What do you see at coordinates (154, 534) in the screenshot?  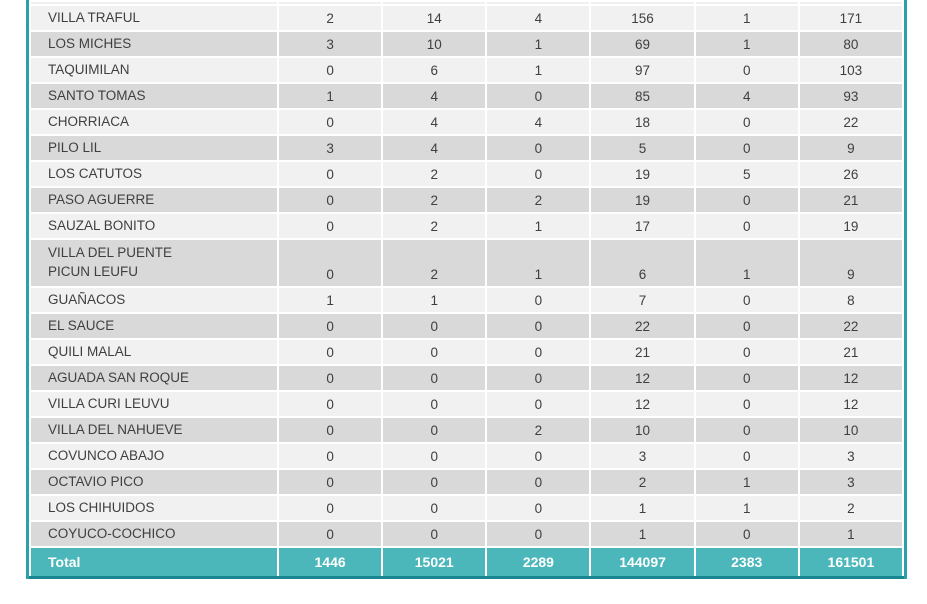 I see `locality-name: COYUCO-COCHICO` at bounding box center [154, 534].